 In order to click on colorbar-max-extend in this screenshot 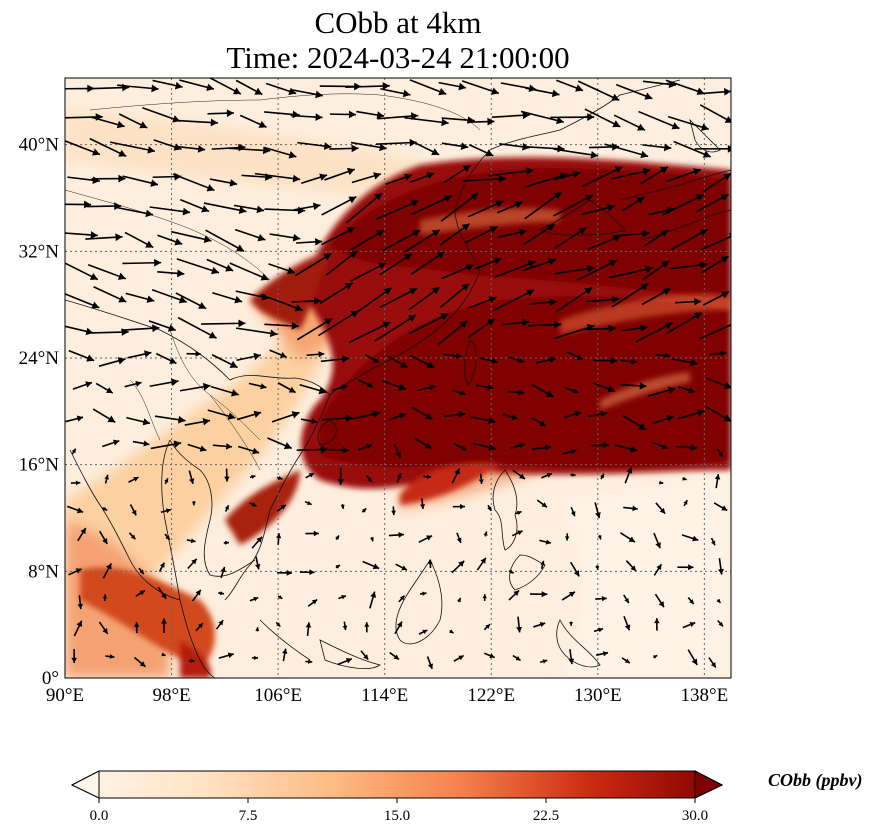, I will do `click(709, 784)`.